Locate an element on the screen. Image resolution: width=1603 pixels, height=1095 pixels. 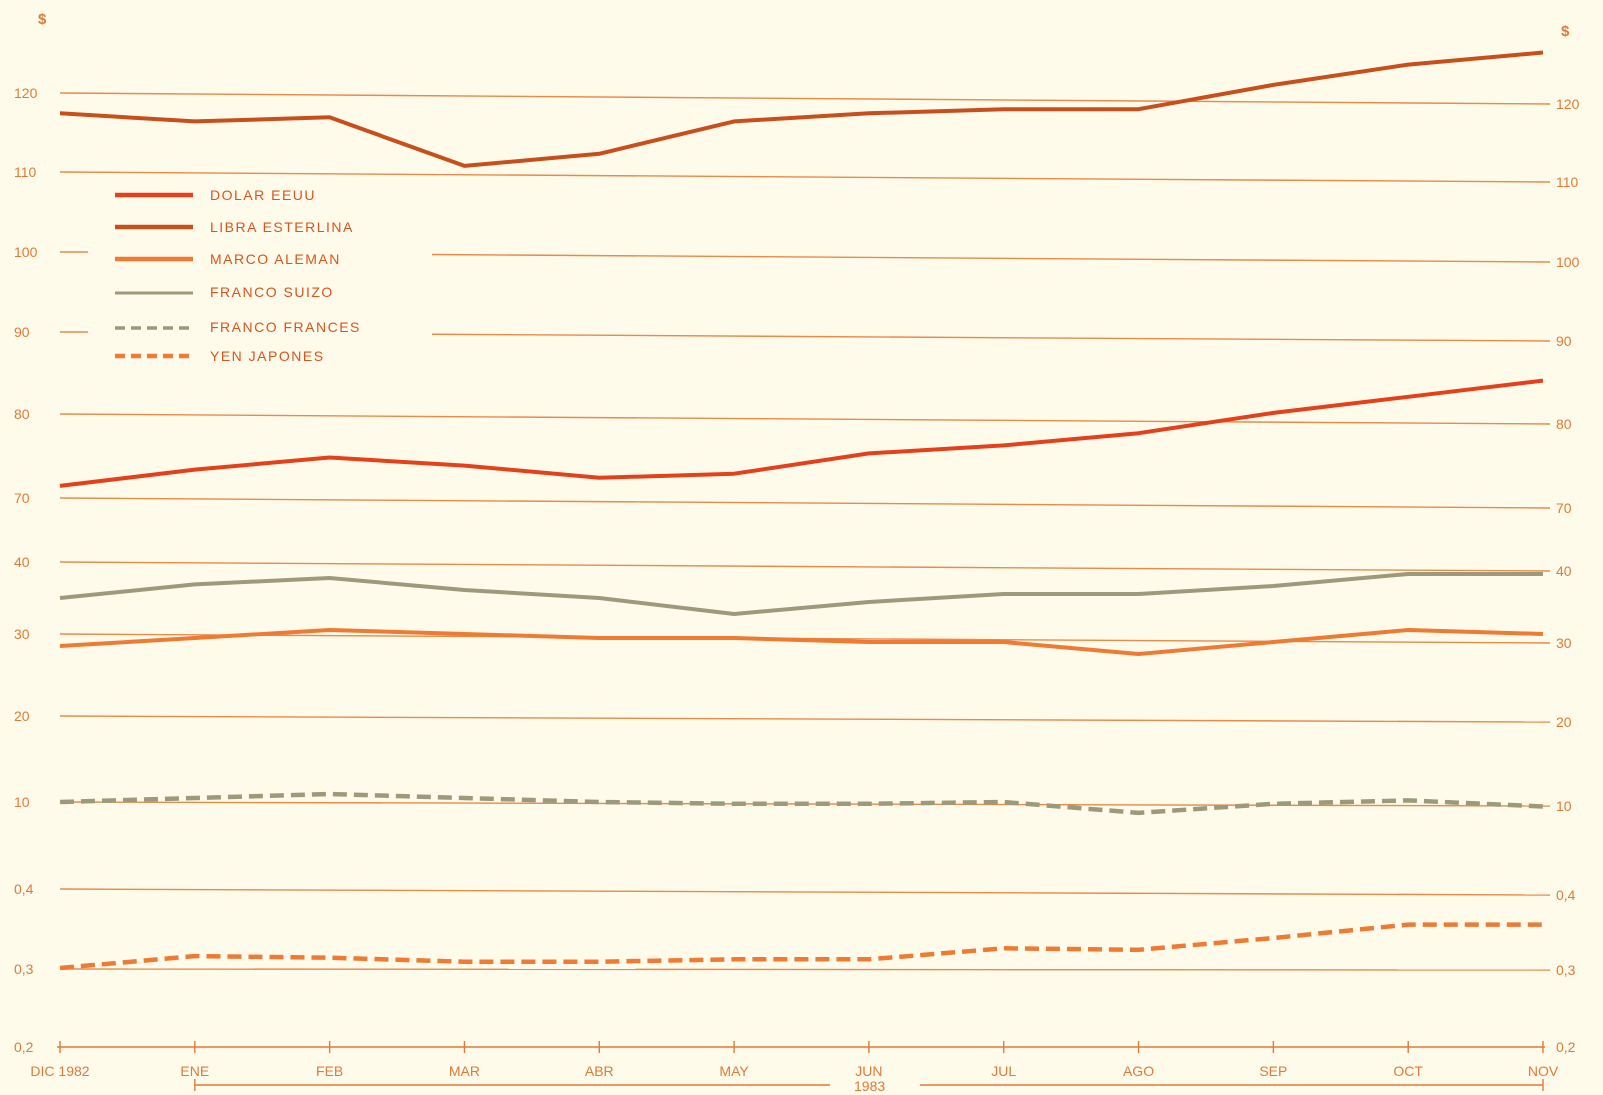
y-tick-label-right: 110 is located at coordinates (1567, 182).